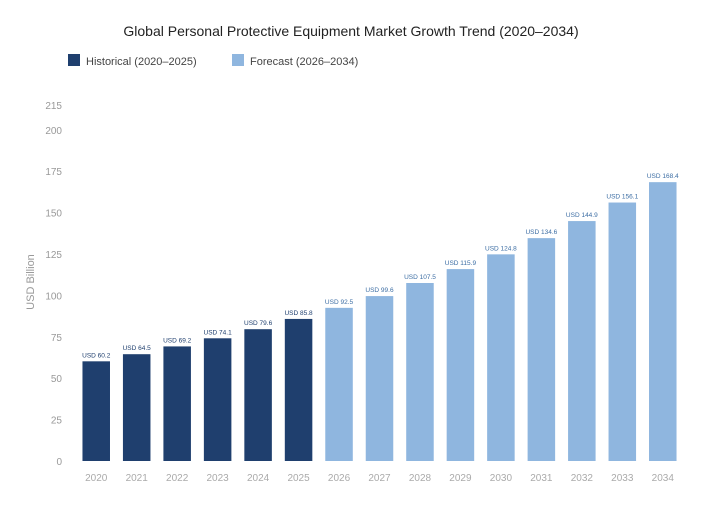  I want to click on y-tick-label: 0, so click(59, 462).